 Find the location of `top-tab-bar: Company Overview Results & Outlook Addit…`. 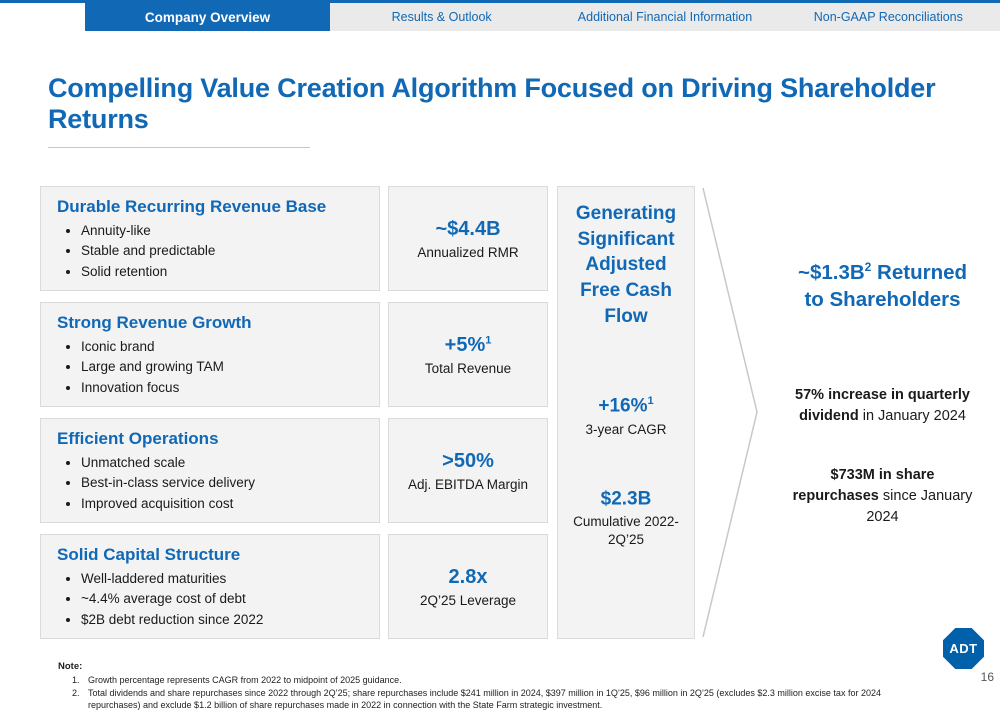

top-tab-bar: Company Overview Results & Outlook Addit… is located at coordinates (500, 15).